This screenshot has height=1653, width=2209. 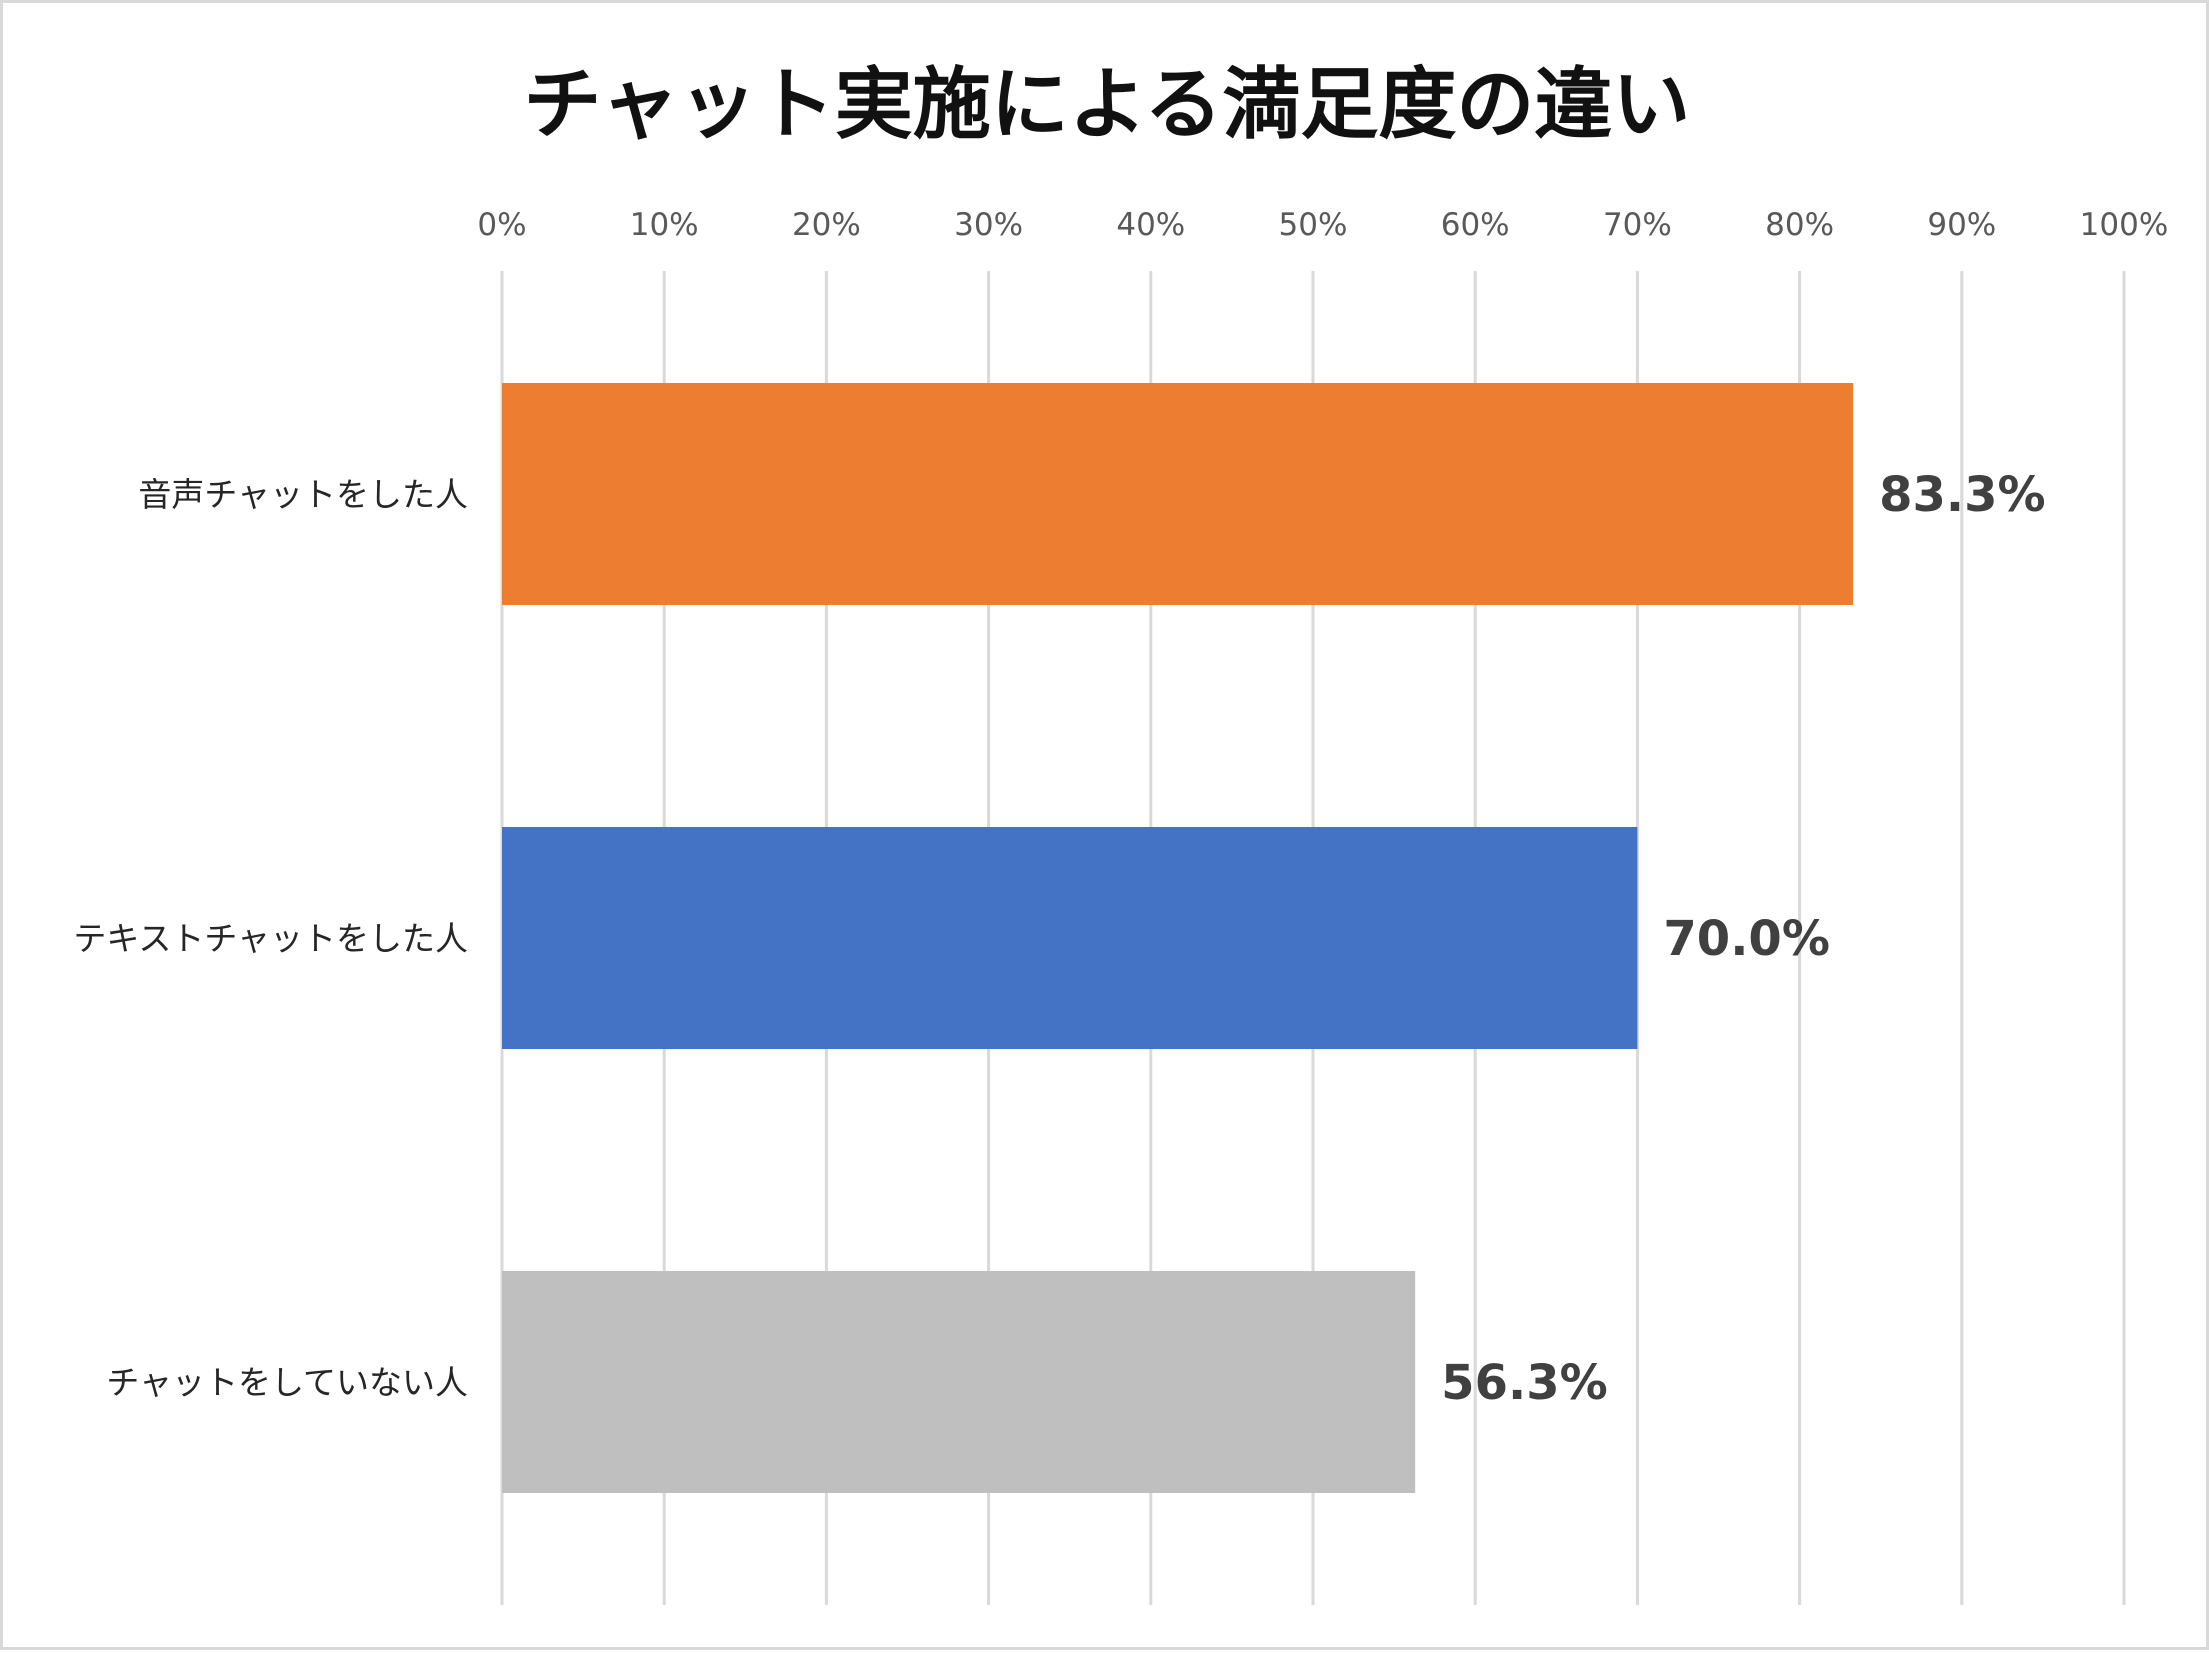 I want to click on x-tick-label: 90%, so click(x=1961, y=225).